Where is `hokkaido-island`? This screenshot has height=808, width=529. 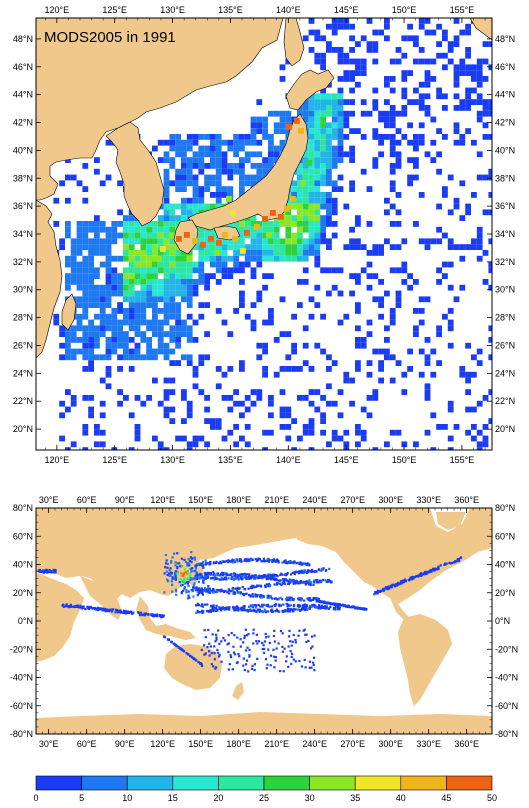 hokkaido-island is located at coordinates (310, 90).